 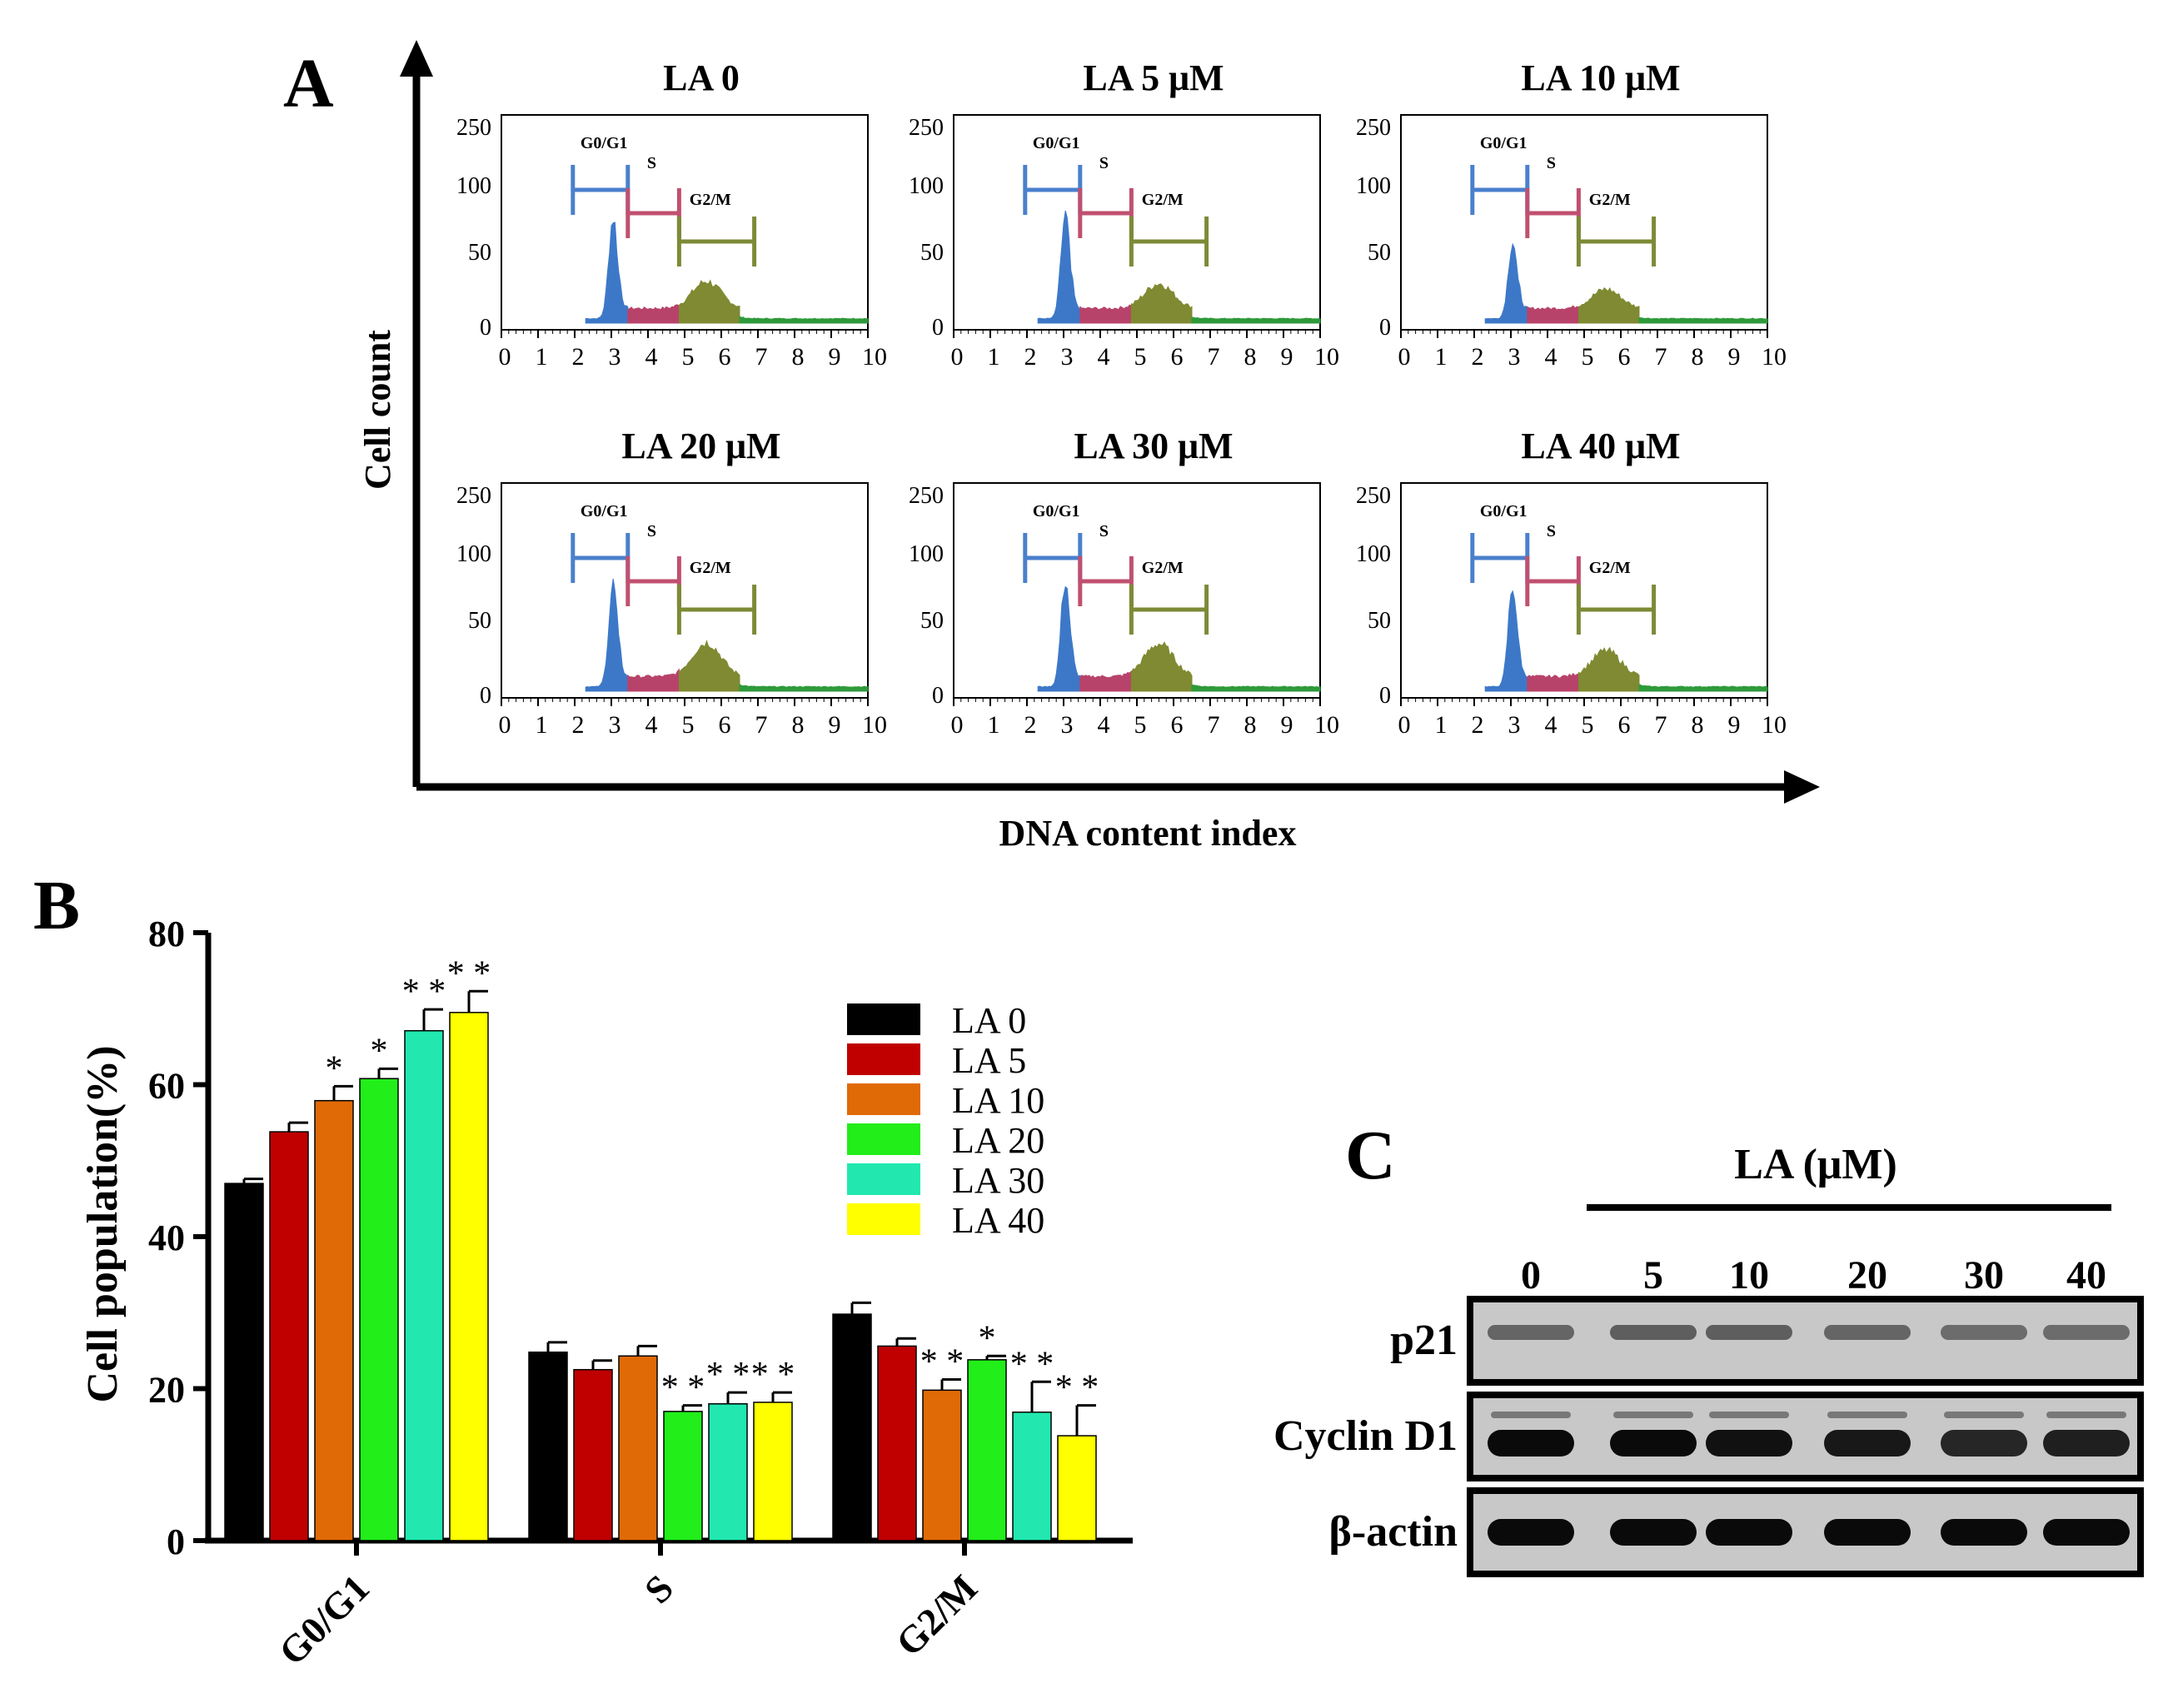 What do you see at coordinates (1984, 1275) in the screenshot?
I see `lane-label: 30` at bounding box center [1984, 1275].